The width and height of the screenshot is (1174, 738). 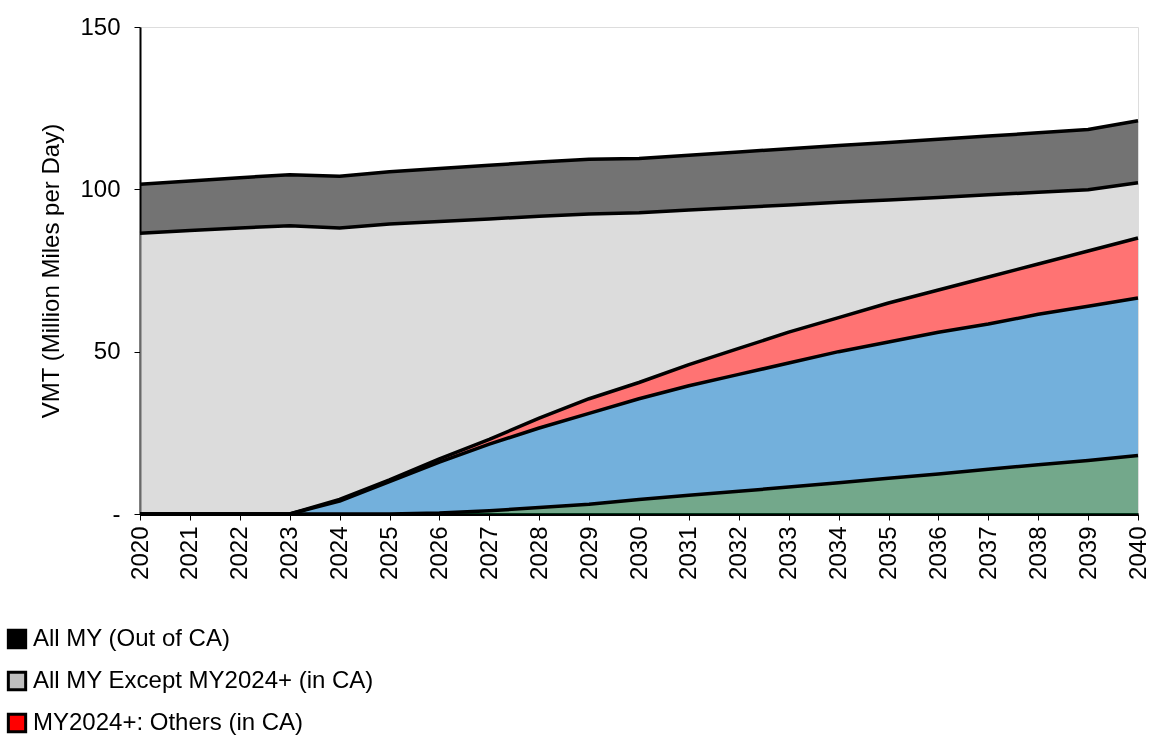 What do you see at coordinates (838, 553) in the screenshot?
I see `x-tick-label: 2034` at bounding box center [838, 553].